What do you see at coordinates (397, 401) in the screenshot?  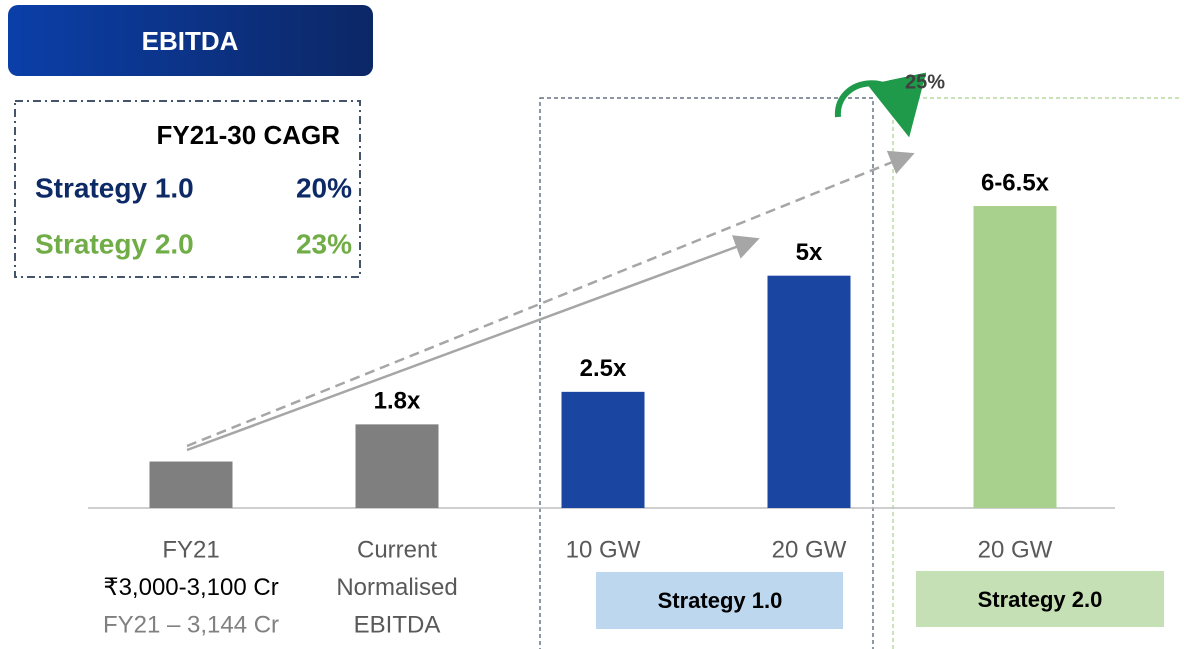 I see `value-label: 1.8x` at bounding box center [397, 401].